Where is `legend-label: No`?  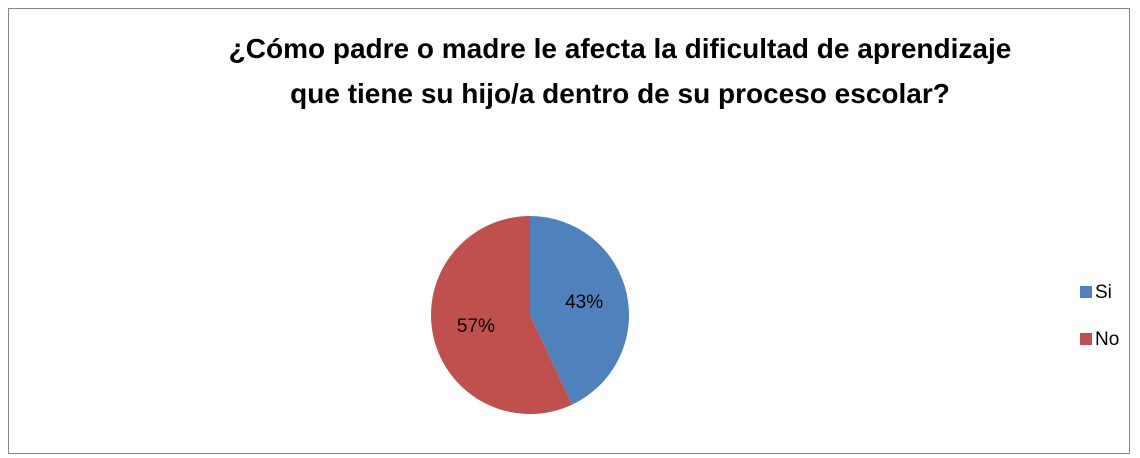
legend-label: No is located at coordinates (1107, 339).